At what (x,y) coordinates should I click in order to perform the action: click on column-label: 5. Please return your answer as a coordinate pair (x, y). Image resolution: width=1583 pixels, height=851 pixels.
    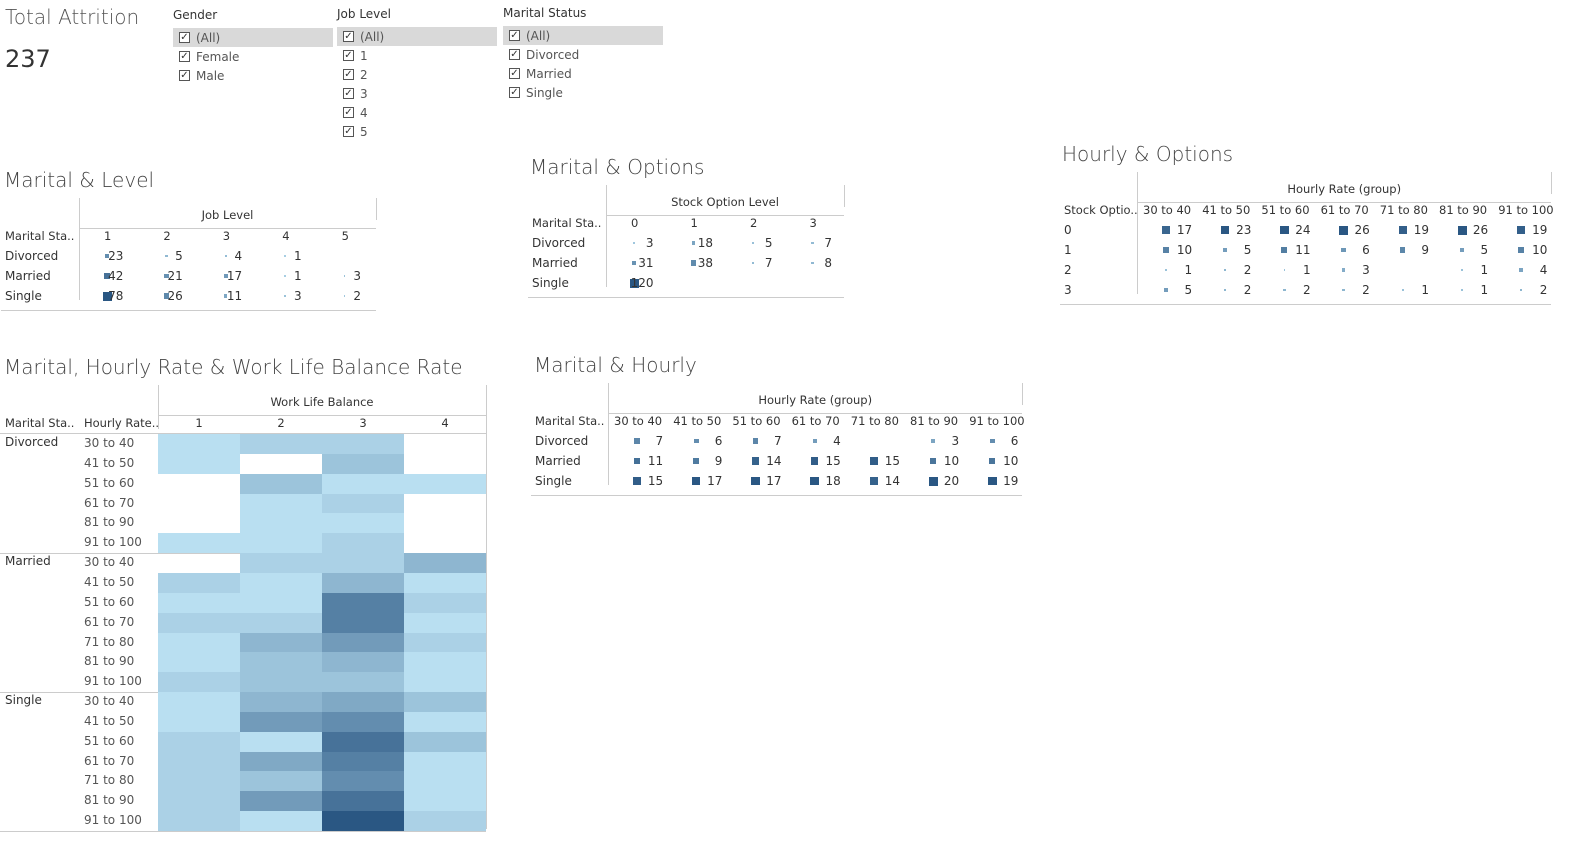
    Looking at the image, I should click on (345, 236).